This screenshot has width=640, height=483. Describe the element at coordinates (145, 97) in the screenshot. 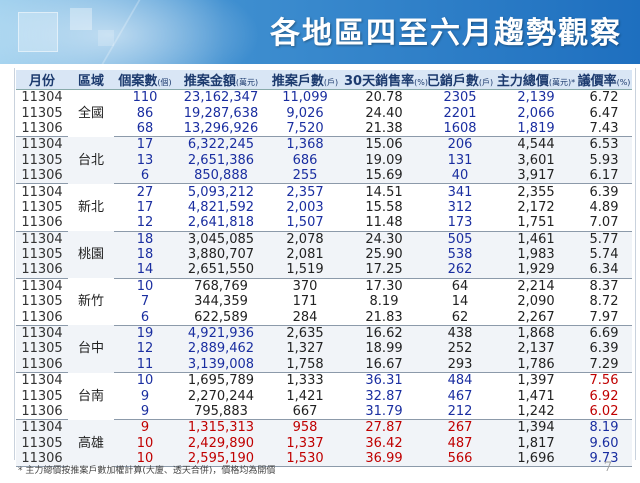

I see `cases-cell: 110` at that location.